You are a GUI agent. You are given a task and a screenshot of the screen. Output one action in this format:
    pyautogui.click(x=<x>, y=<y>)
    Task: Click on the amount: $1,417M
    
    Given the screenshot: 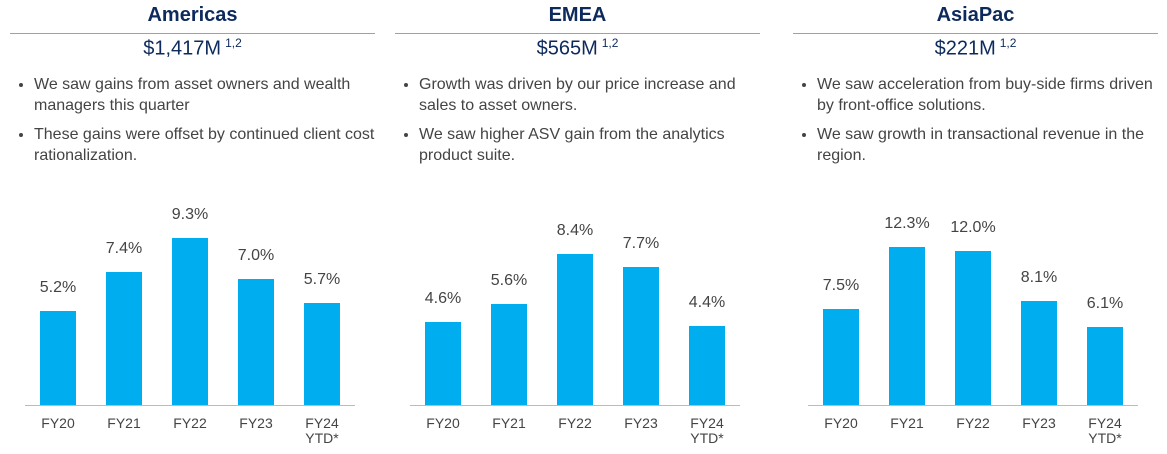 What is the action you would take?
    pyautogui.click(x=182, y=48)
    